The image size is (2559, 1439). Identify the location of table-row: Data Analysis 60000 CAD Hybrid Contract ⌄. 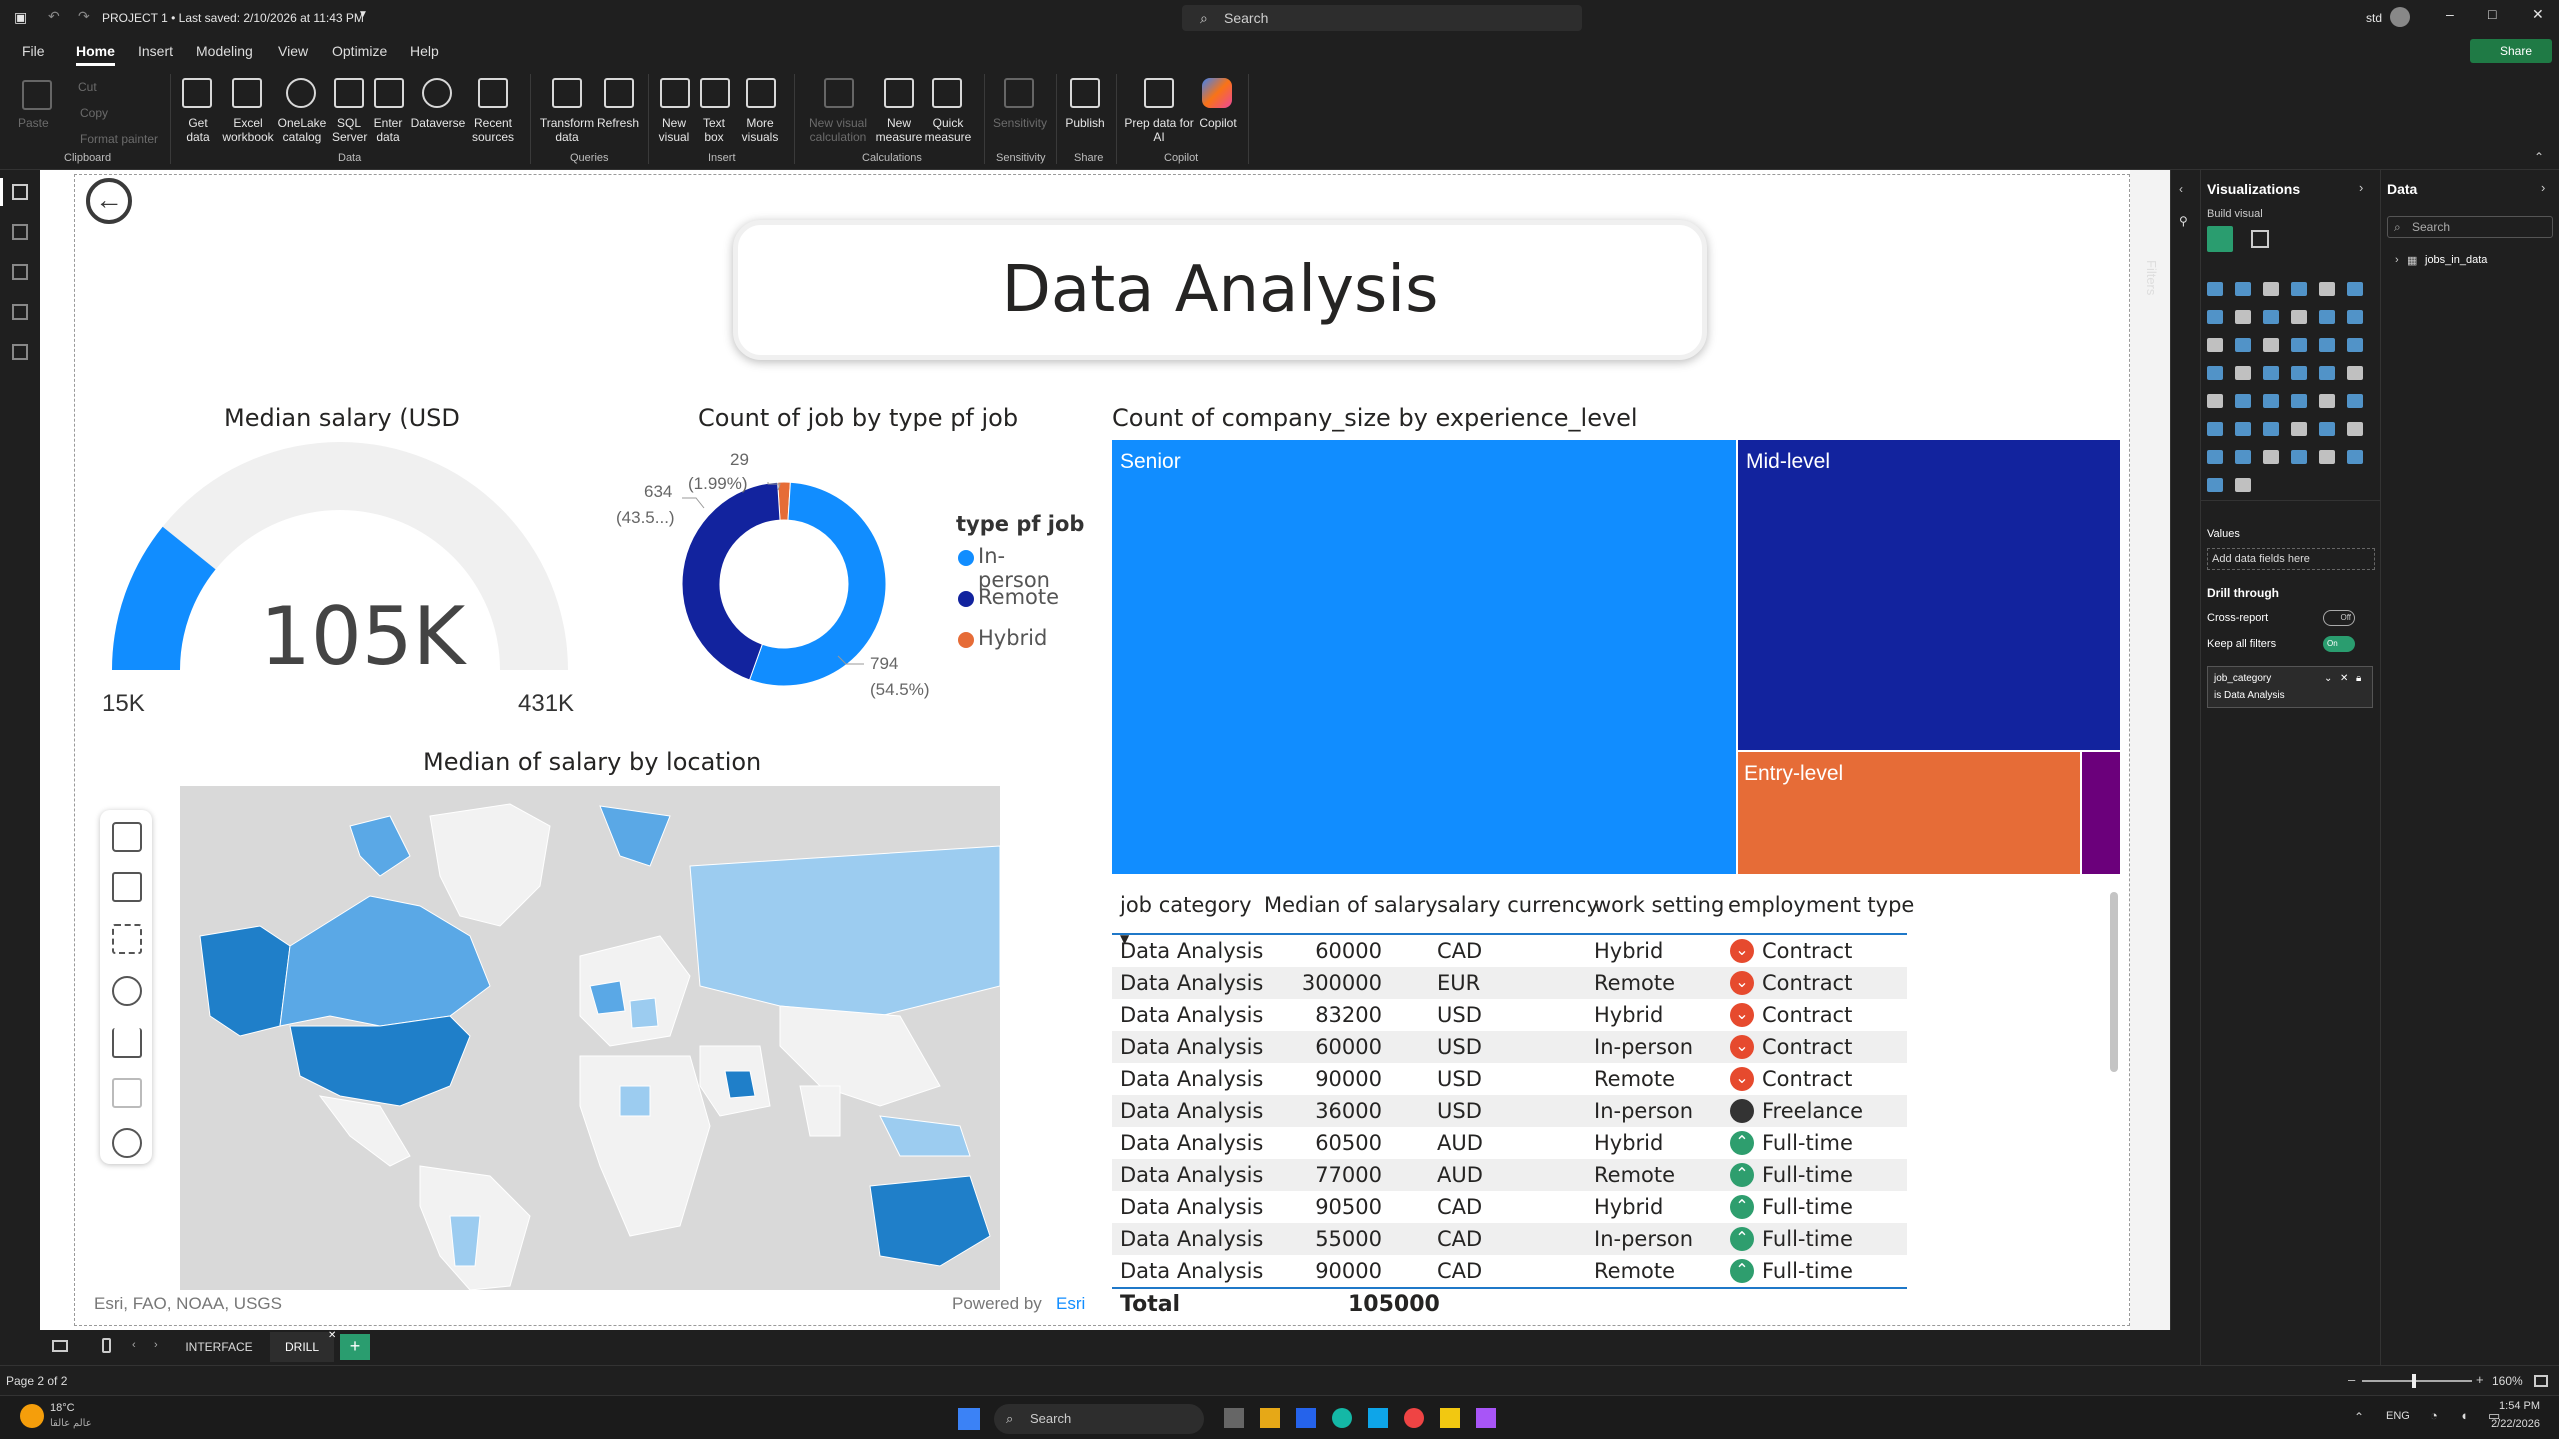
(1509, 951).